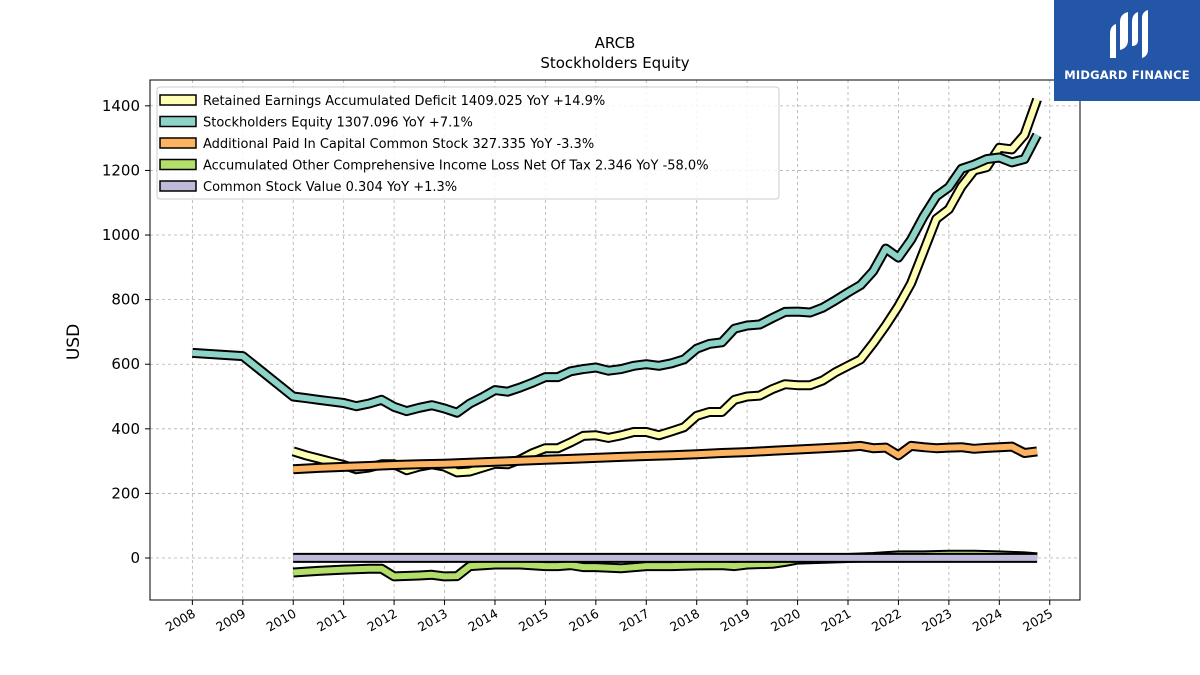 The width and height of the screenshot is (1200, 675). Describe the element at coordinates (482, 620) in the screenshot. I see `x-tick-label: 2014` at that location.